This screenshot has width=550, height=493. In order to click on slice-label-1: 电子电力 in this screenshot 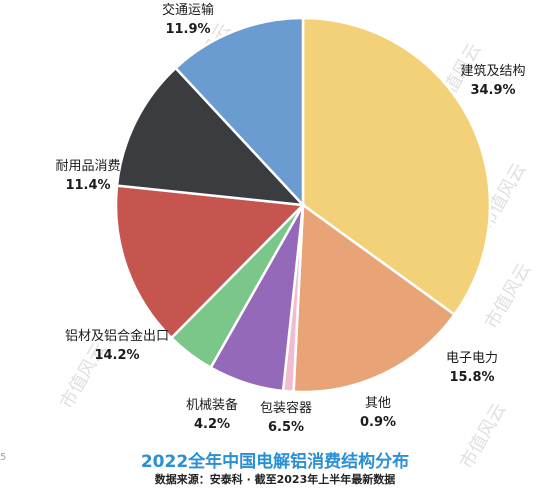, I will do `click(472, 358)`.